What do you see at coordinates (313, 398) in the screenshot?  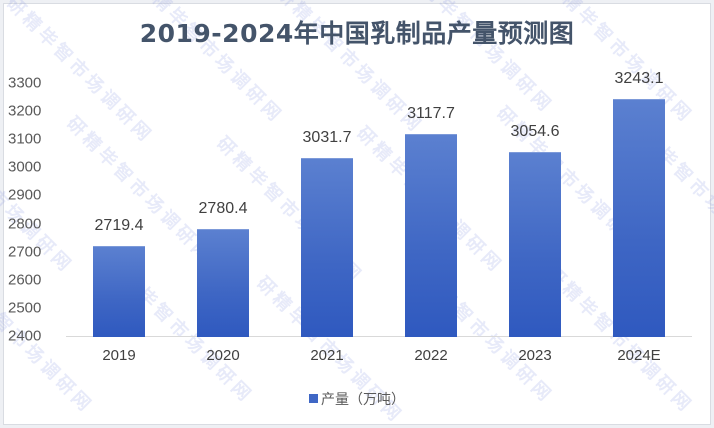 I see `legend-swatch-icon` at bounding box center [313, 398].